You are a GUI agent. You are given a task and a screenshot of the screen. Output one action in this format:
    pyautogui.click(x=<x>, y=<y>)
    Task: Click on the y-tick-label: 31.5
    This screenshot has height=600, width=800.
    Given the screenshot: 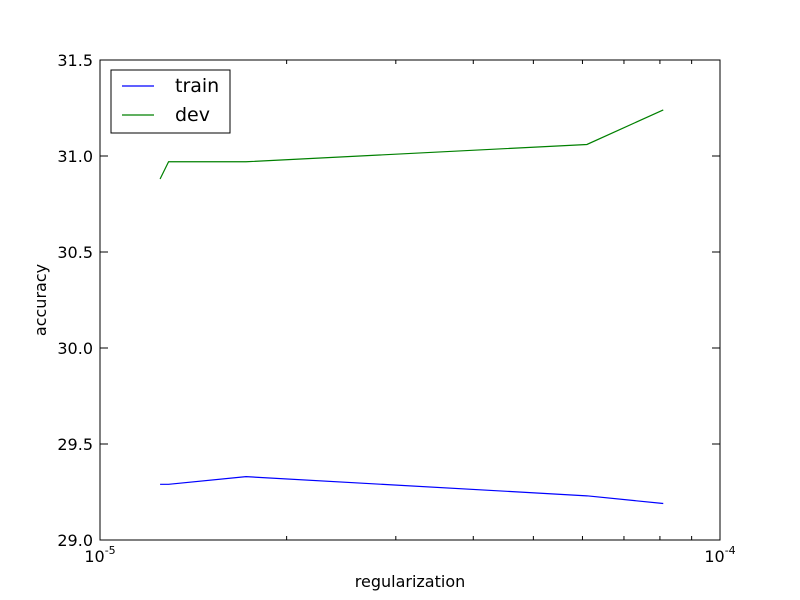 What is the action you would take?
    pyautogui.click(x=75, y=60)
    